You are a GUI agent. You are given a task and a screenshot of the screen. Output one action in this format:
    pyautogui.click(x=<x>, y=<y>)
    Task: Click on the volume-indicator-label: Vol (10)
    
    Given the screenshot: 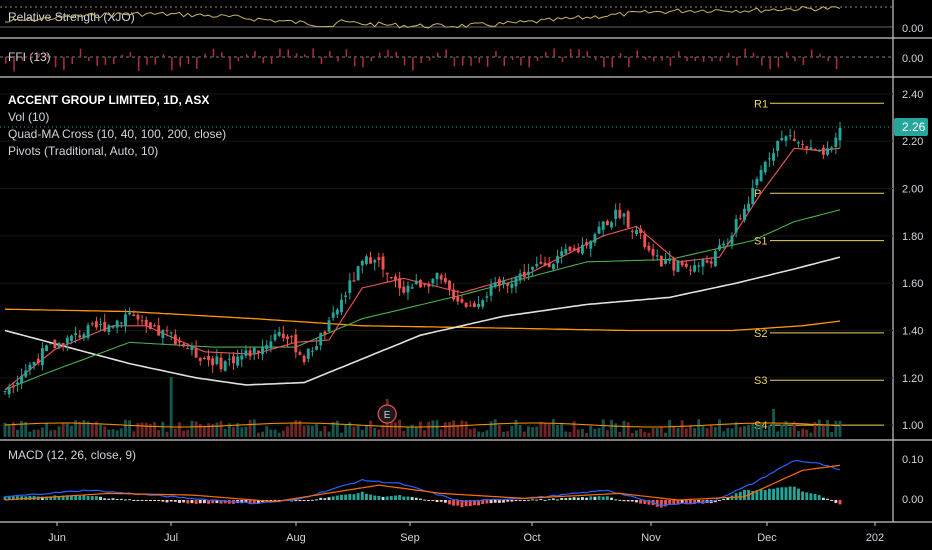 What is the action you would take?
    pyautogui.click(x=28, y=117)
    